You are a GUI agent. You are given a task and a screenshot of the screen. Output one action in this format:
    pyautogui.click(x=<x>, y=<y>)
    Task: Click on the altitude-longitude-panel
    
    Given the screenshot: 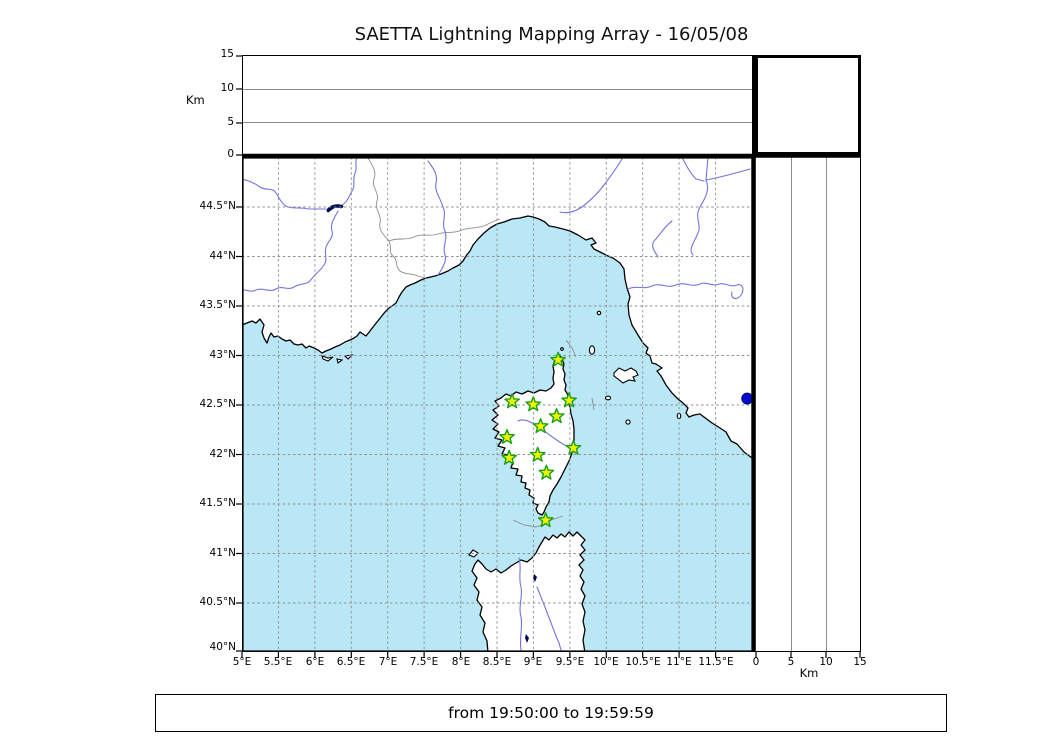 What is the action you would take?
    pyautogui.click(x=497, y=105)
    